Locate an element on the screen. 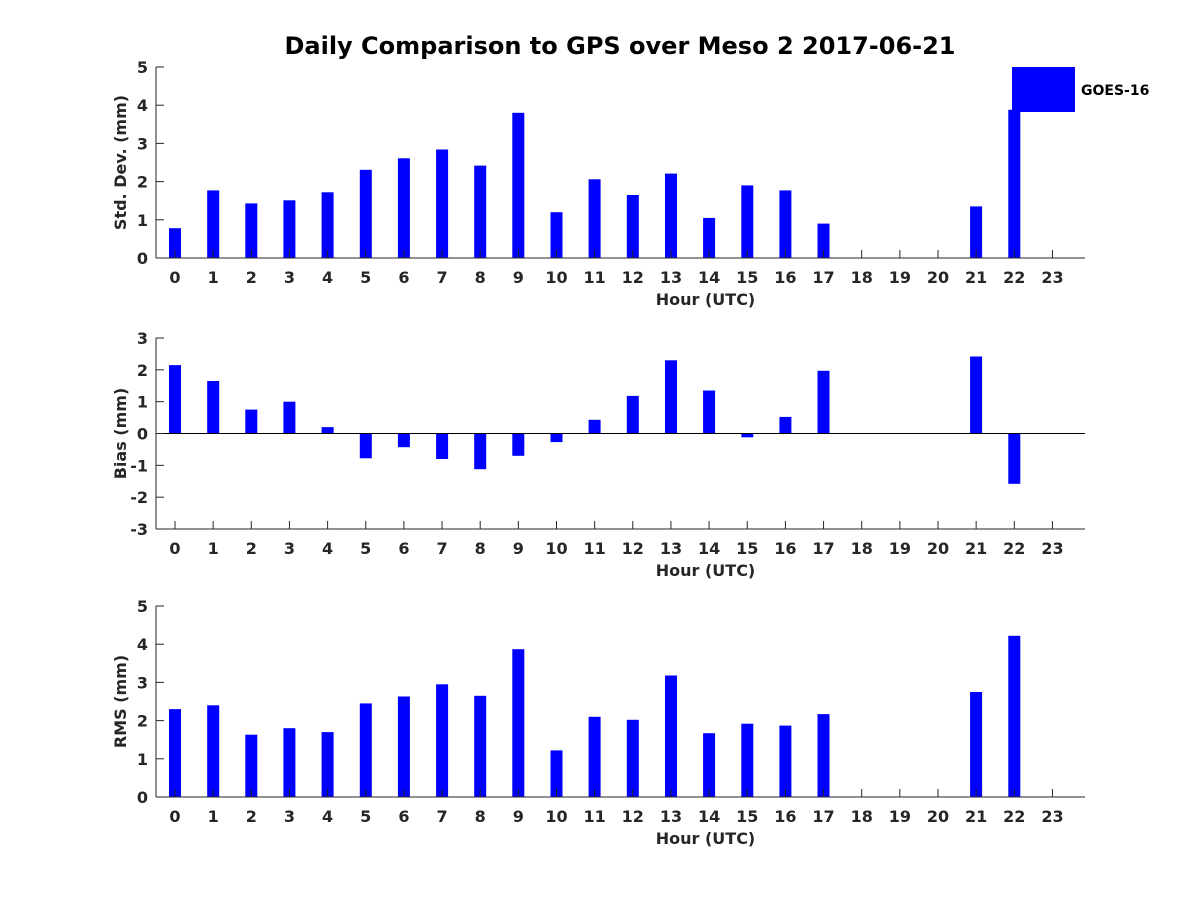 Image resolution: width=1200 pixels, height=900 pixels. legend: GOES-16 is located at coordinates (1080, 89).